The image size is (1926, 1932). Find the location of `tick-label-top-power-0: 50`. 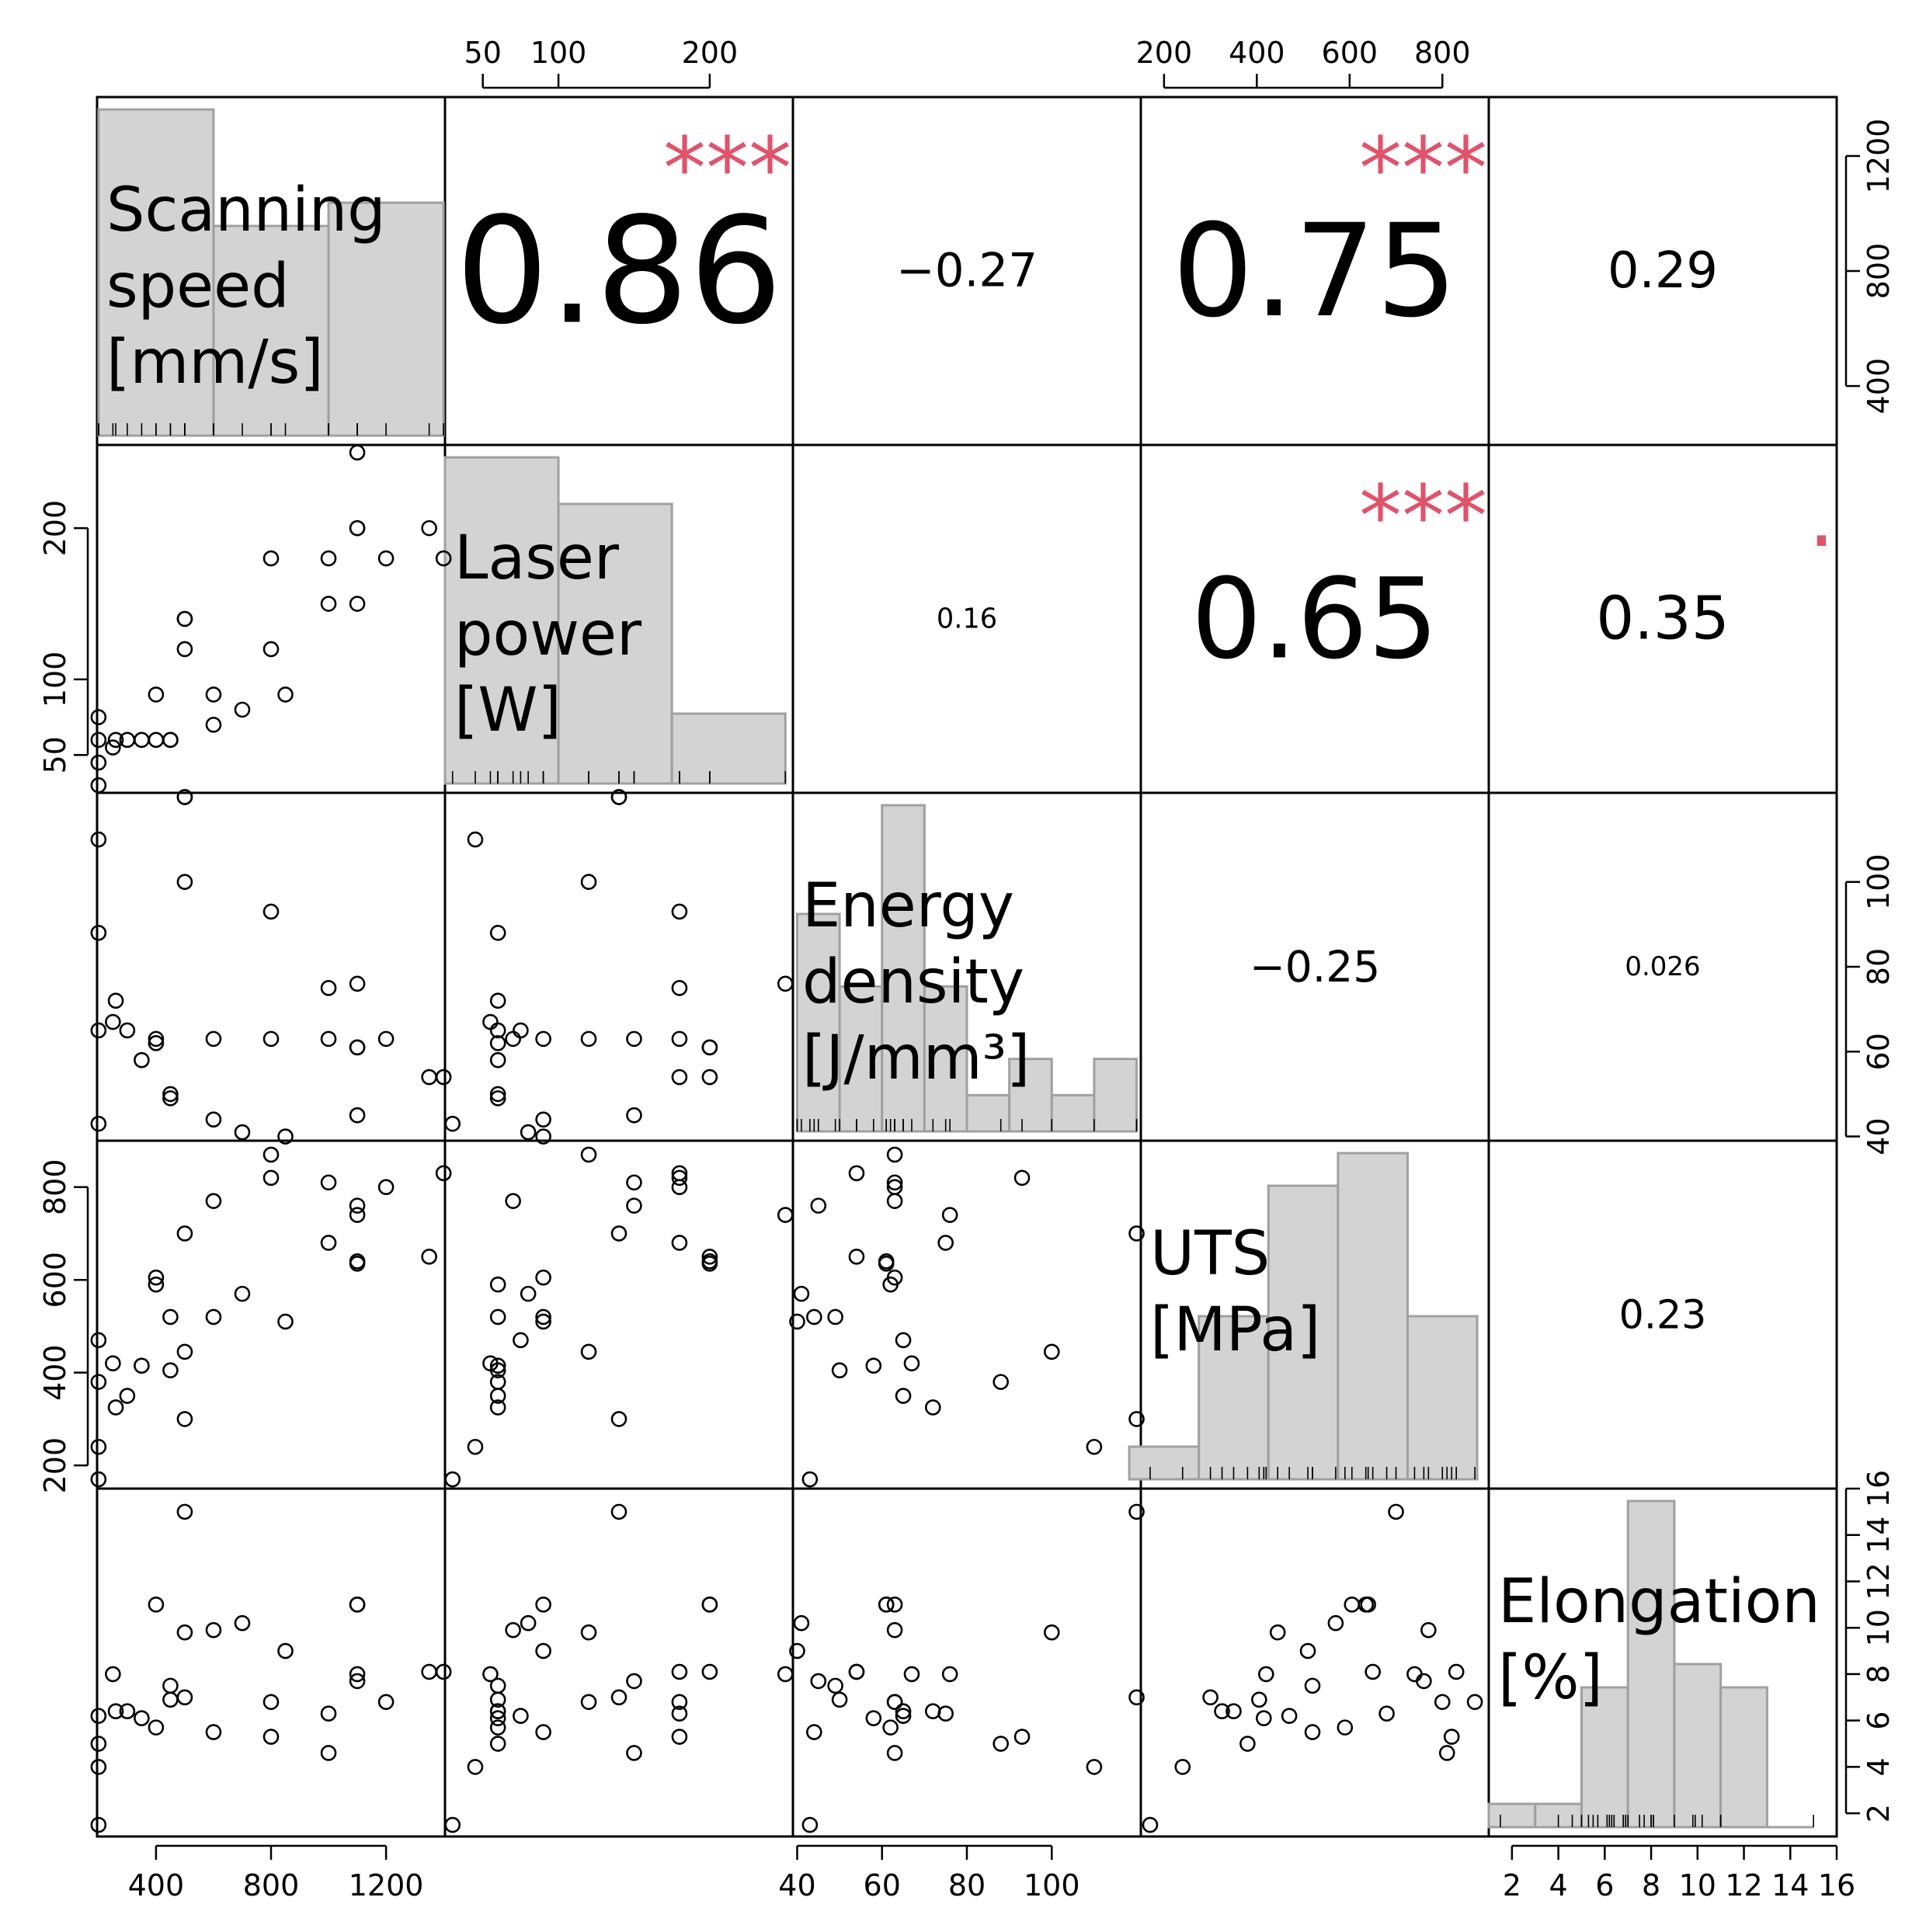

tick-label-top-power-0: 50 is located at coordinates (483, 53).